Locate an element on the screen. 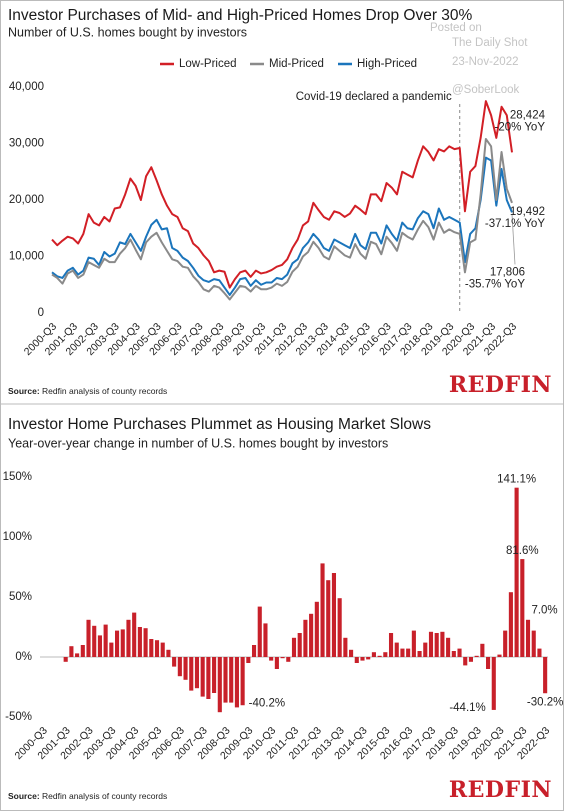 The image size is (564, 811). watermark: Posted on is located at coordinates (456, 28).